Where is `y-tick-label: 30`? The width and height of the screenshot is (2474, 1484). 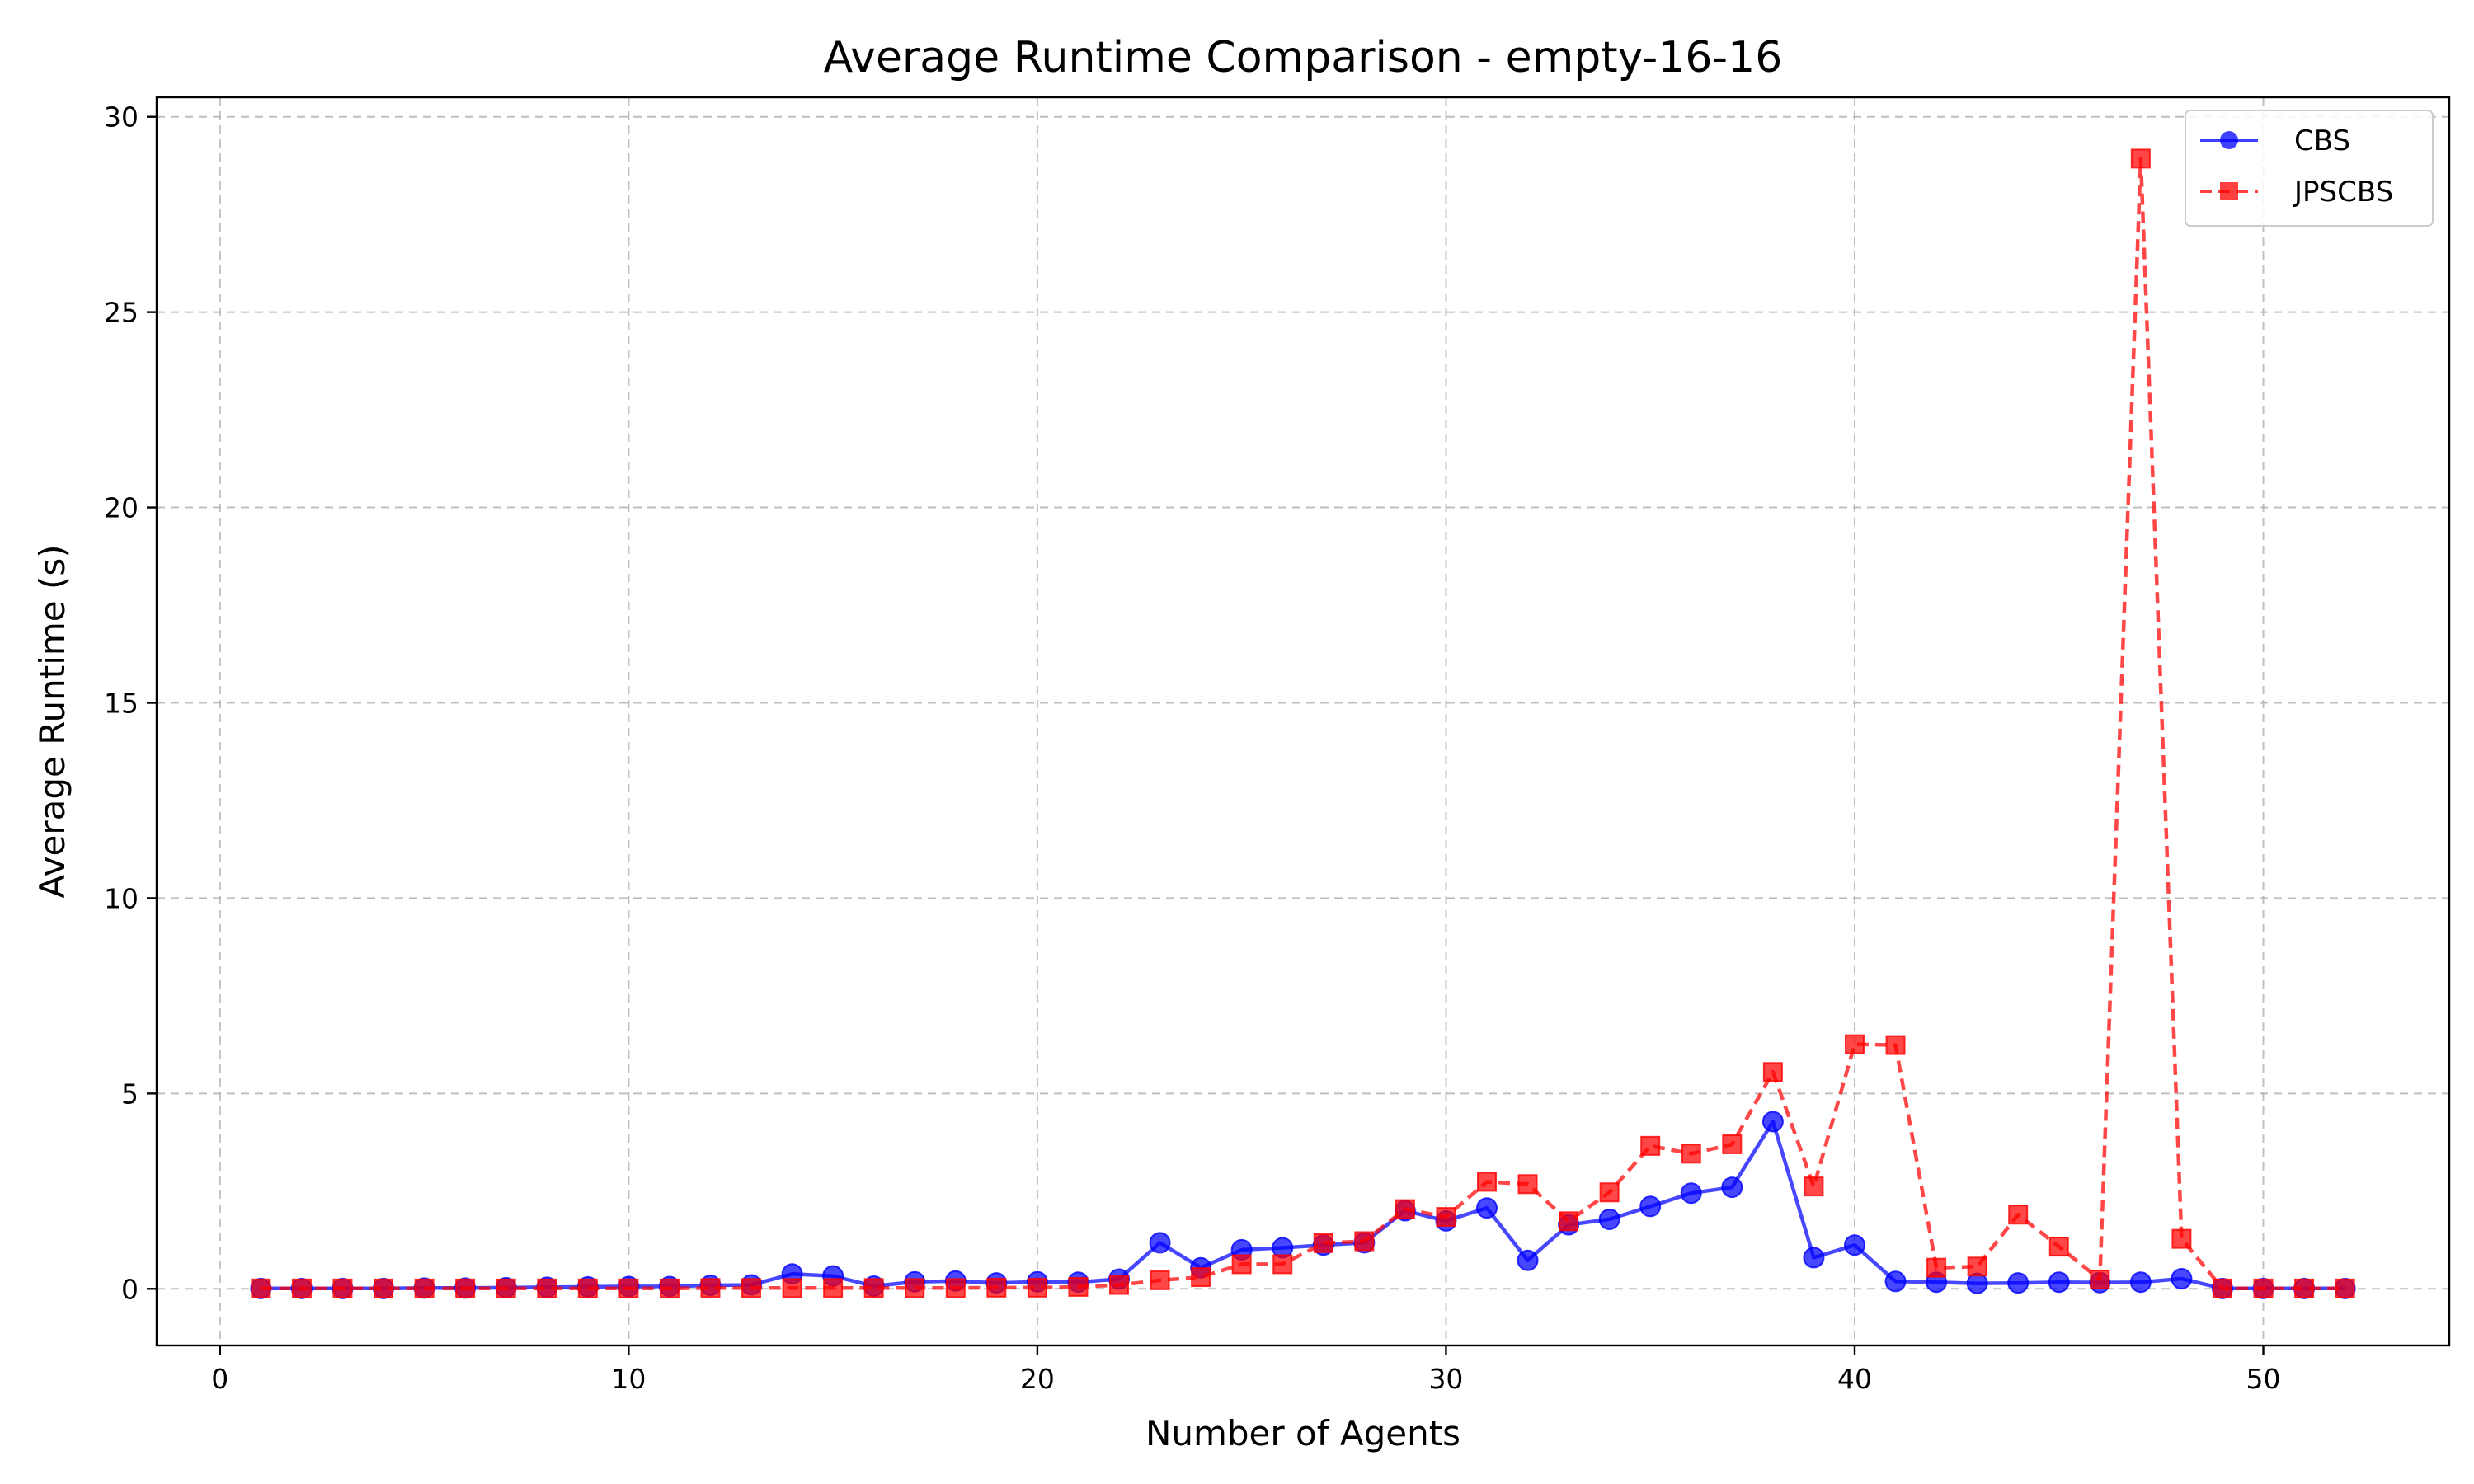 y-tick-label: 30 is located at coordinates (121, 117).